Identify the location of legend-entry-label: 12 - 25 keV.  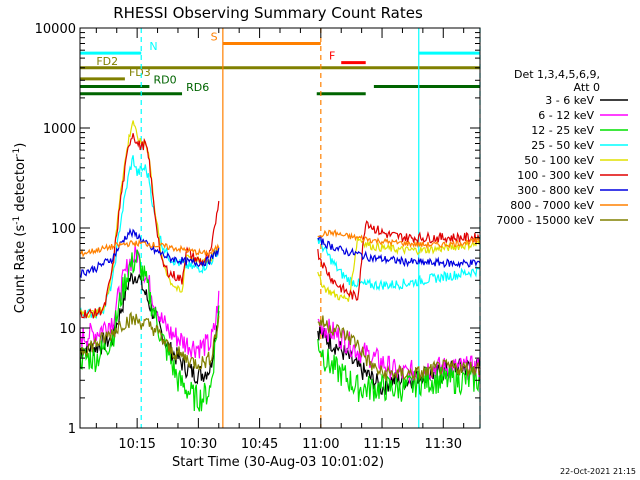
(562, 130).